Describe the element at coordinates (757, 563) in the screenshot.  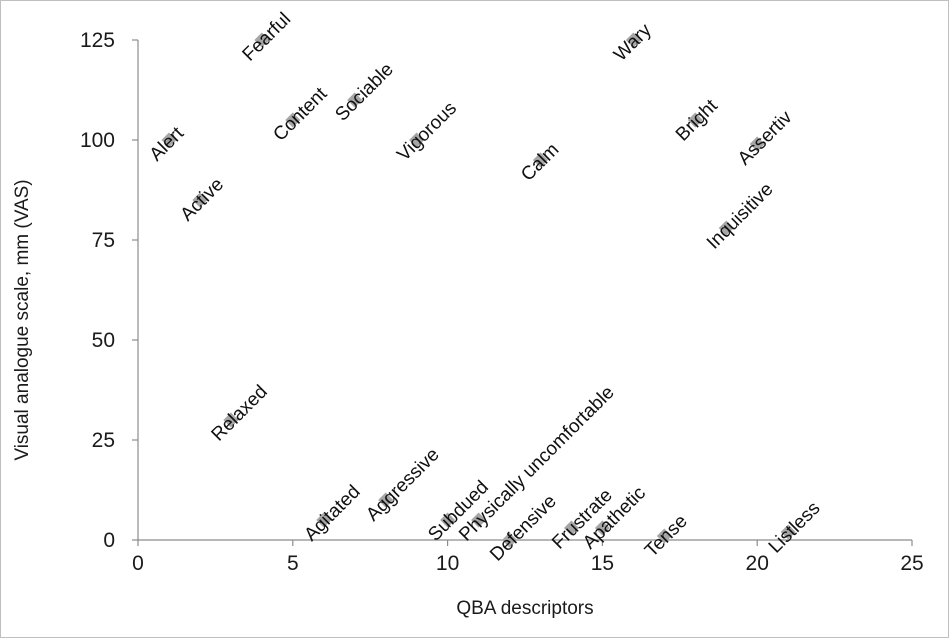
I see `x-tick-label: 20` at that location.